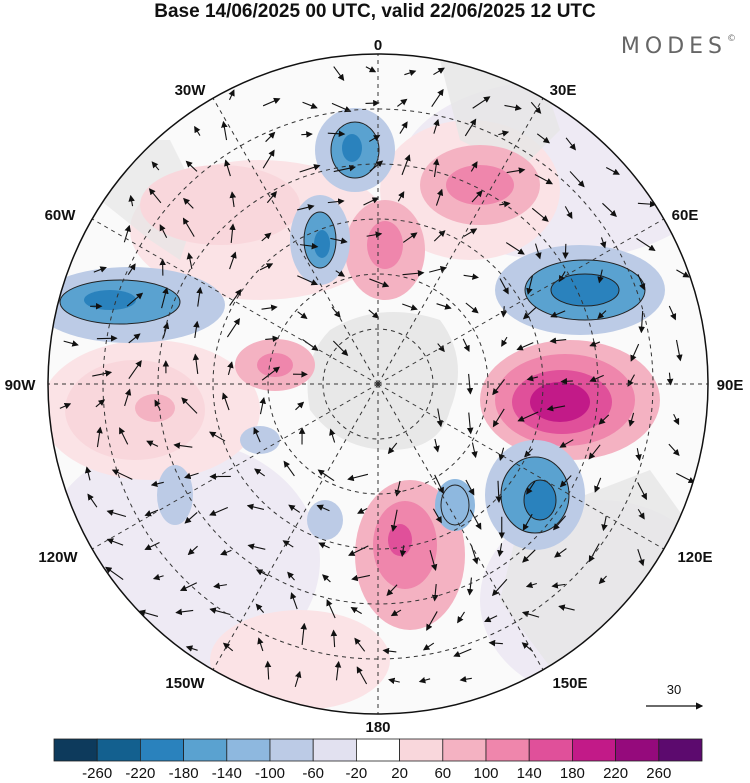 The height and width of the screenshot is (783, 750). Describe the element at coordinates (694, 557) in the screenshot. I see `lon-label-120e: 120E` at that location.